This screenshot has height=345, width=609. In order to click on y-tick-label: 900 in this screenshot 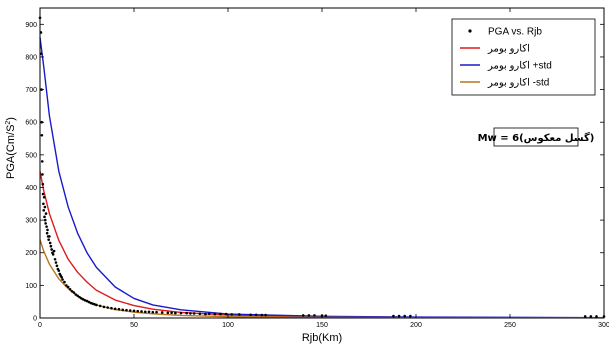, I will do `click(31, 25)`.